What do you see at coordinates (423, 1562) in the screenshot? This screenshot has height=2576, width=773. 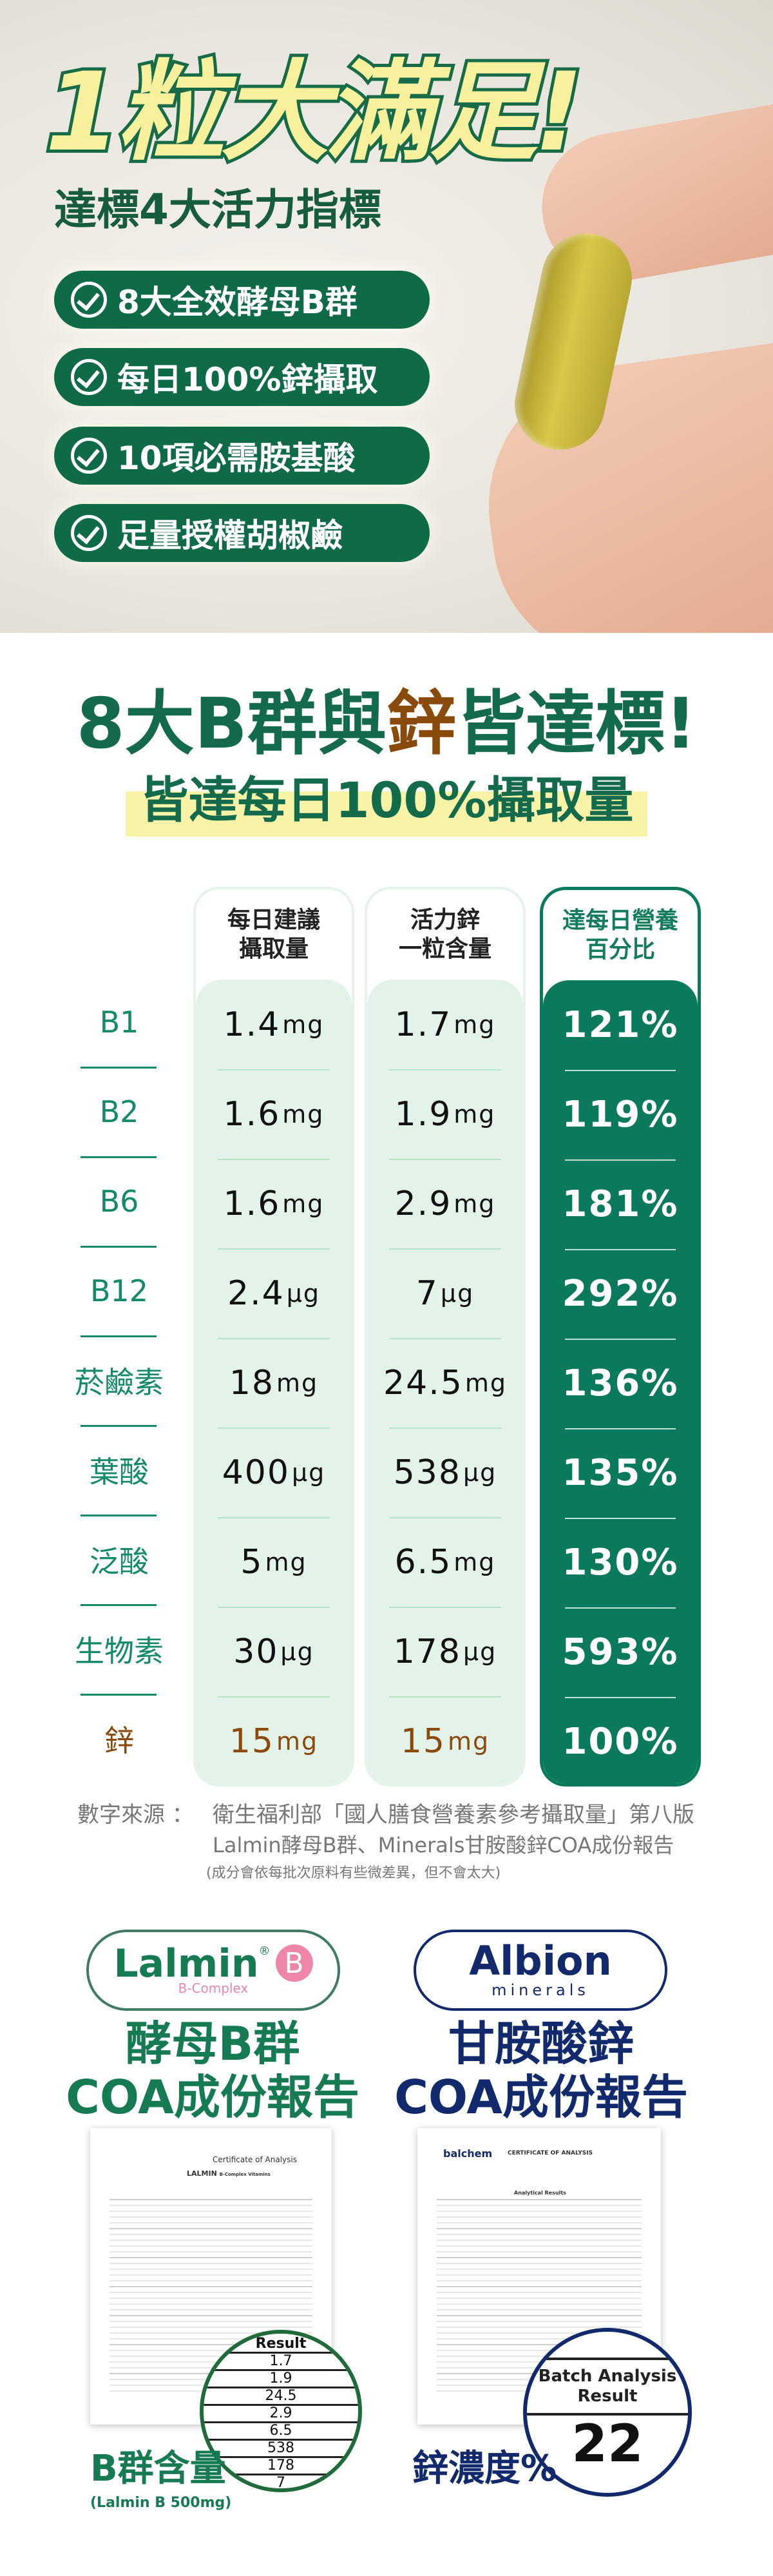 I see `cell-value: 6.5` at bounding box center [423, 1562].